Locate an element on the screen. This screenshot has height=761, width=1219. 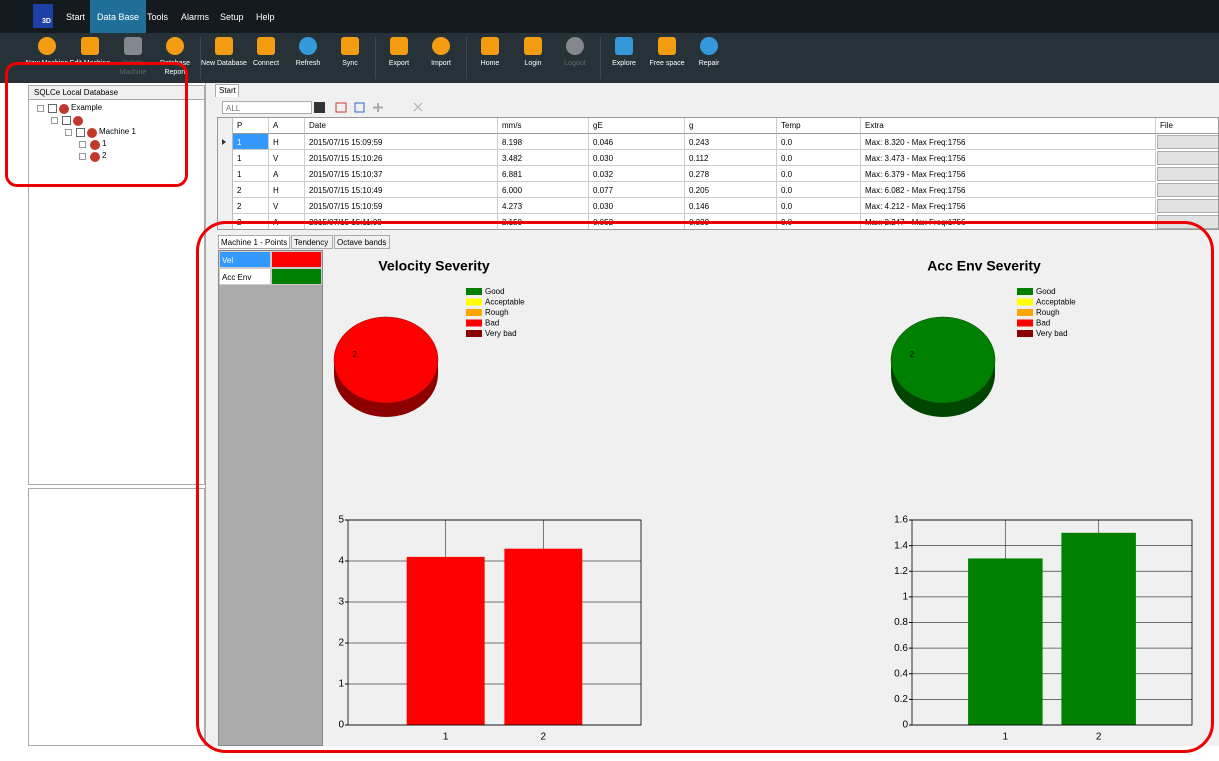
menu-item: Start is located at coordinates (76, 17).